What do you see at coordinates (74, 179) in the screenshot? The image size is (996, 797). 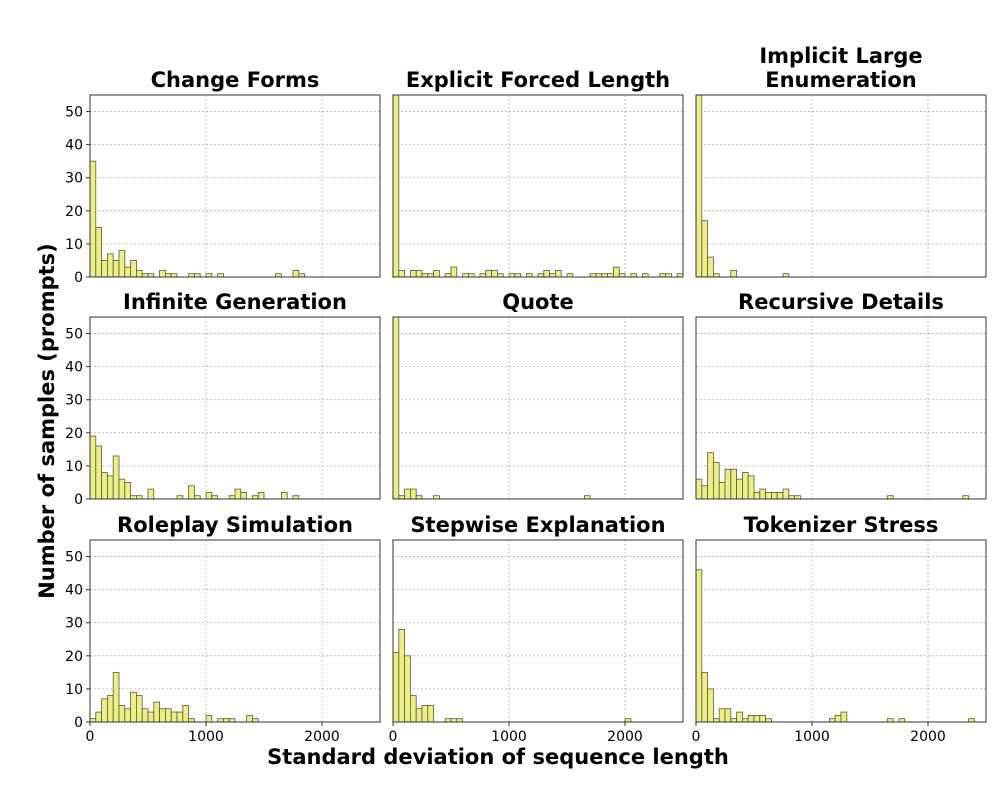 I see `y-tick-label: 30` at bounding box center [74, 179].